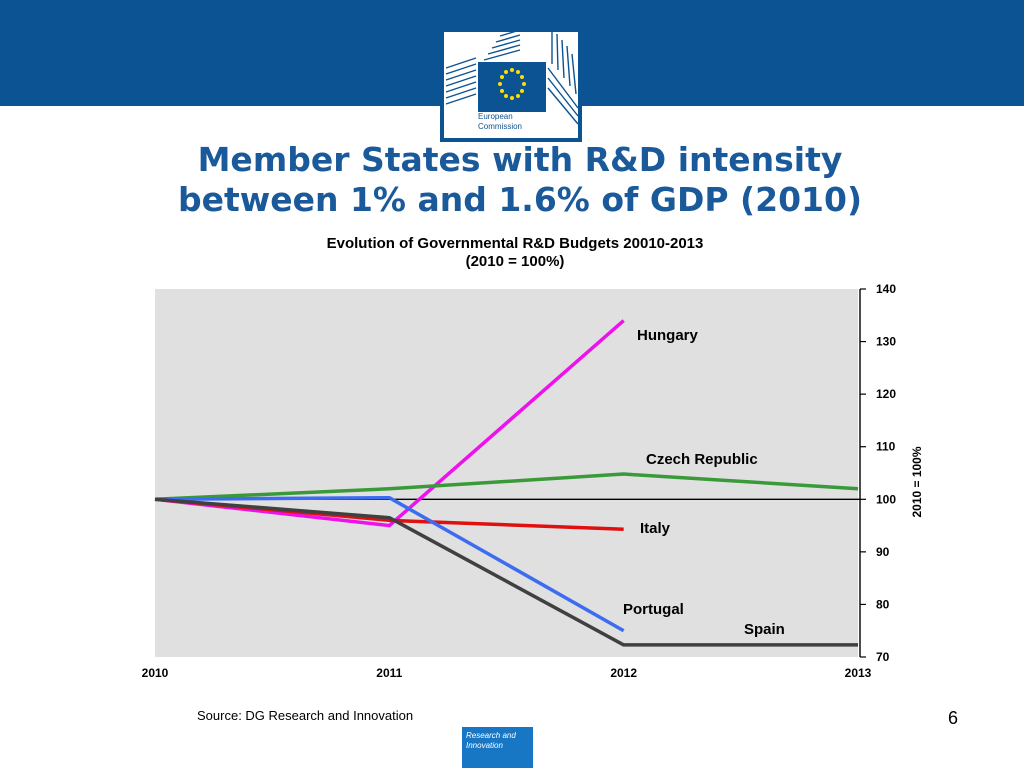 The height and width of the screenshot is (768, 1024). What do you see at coordinates (886, 447) in the screenshot?
I see `y-tick-label-110: 110` at bounding box center [886, 447].